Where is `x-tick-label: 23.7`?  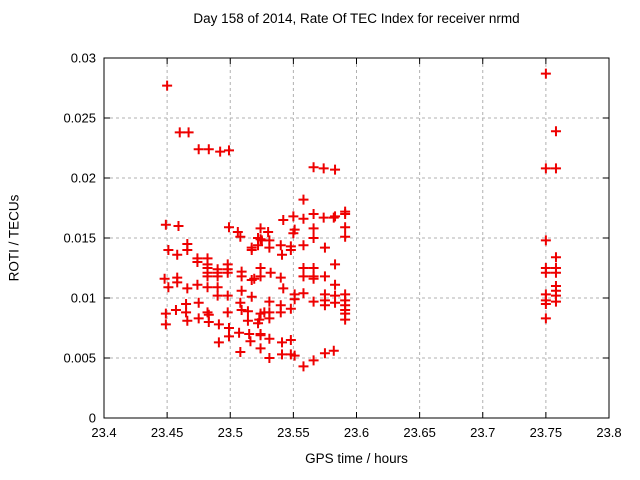 x-tick-label: 23.7 is located at coordinates (482, 432).